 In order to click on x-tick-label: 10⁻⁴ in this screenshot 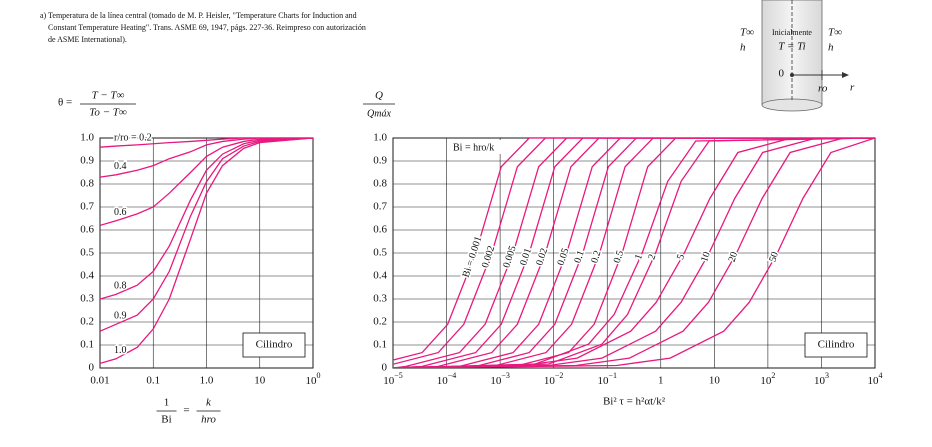, I will do `click(447, 379)`.